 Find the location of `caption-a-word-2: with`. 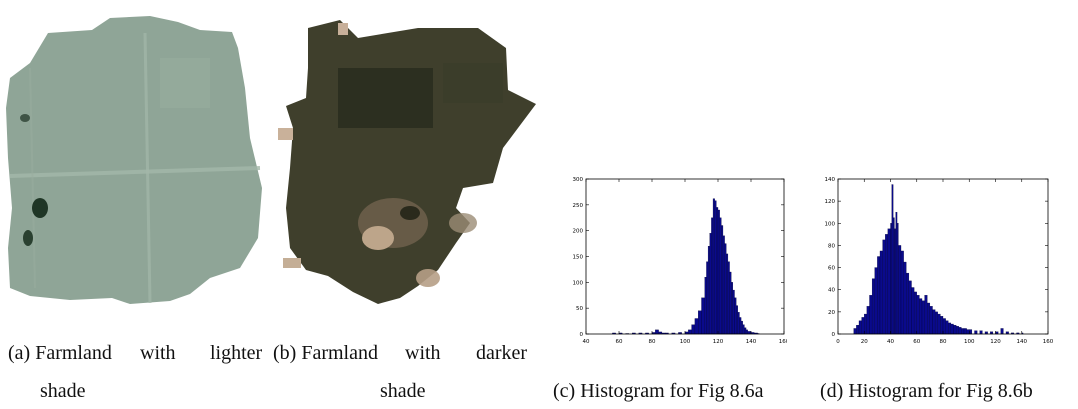

caption-a-word-2: with is located at coordinates (158, 353).